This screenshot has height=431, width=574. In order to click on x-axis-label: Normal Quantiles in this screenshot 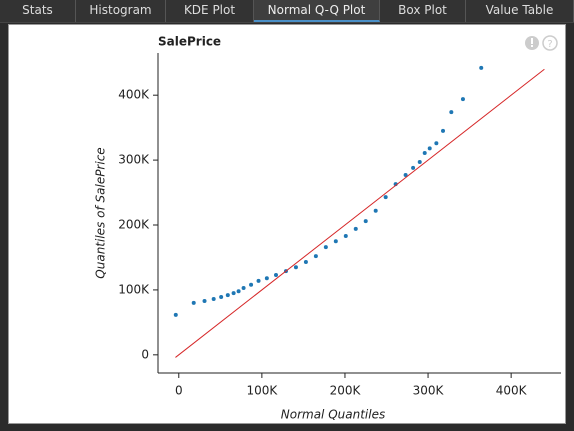, I will do `click(333, 415)`.